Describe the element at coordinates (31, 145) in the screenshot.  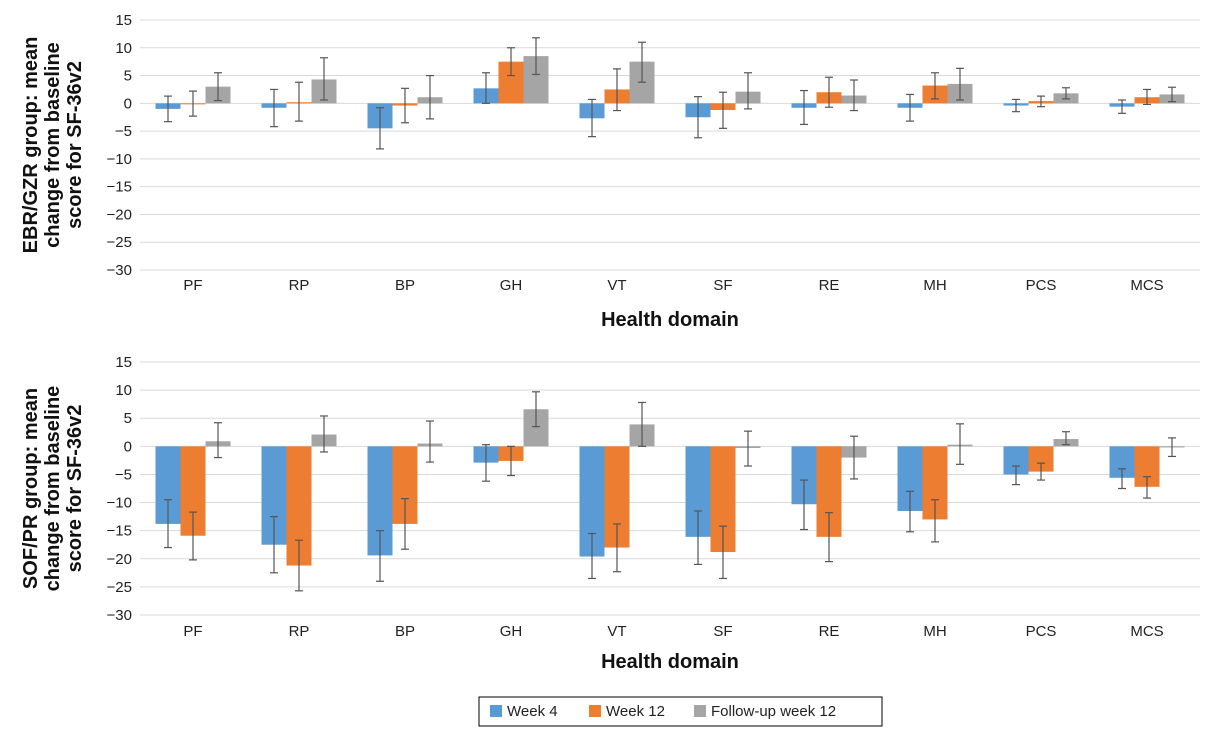
I see `y-axis-title-line: EBR/GZR group: mean` at that location.